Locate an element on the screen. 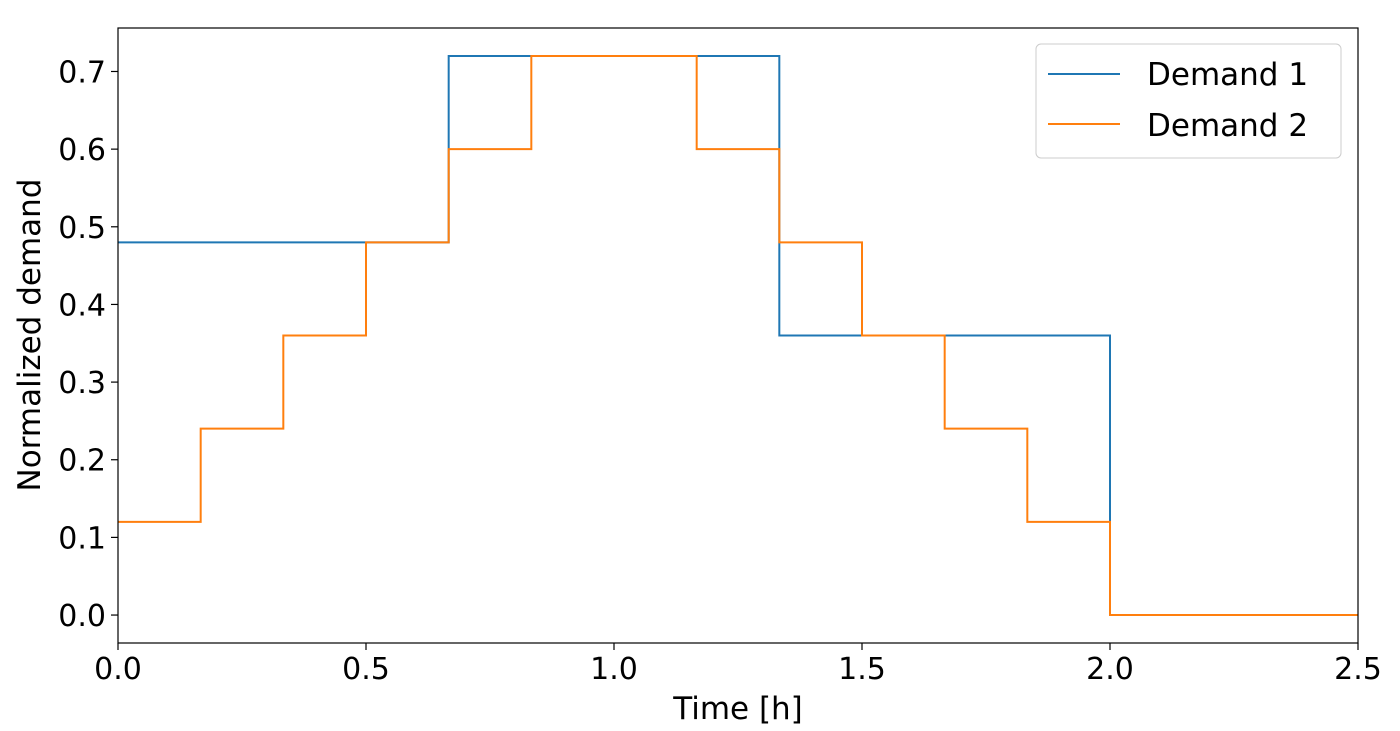 This screenshot has height=731, width=1400. x-axis-label: Time [h] is located at coordinates (737, 709).